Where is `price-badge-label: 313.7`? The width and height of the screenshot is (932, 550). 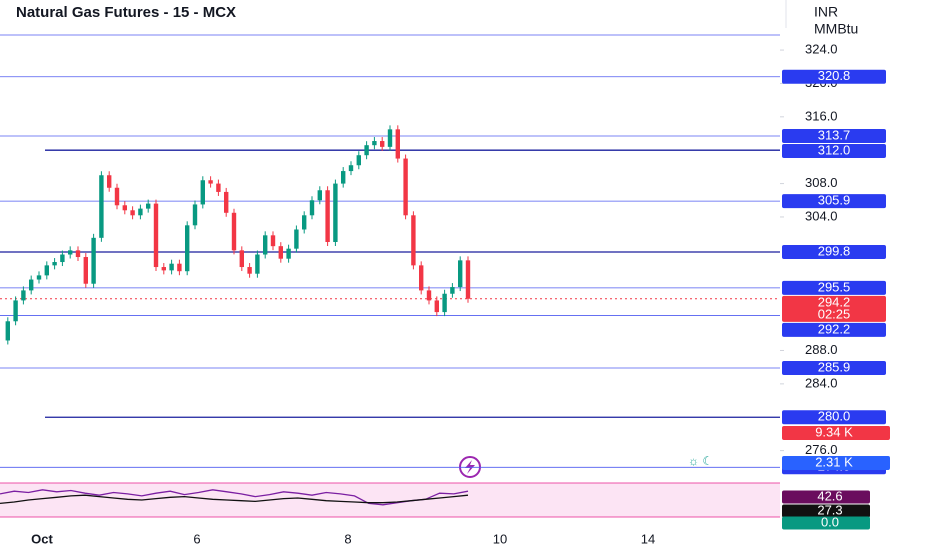
price-badge-label: 313.7 is located at coordinates (834, 134).